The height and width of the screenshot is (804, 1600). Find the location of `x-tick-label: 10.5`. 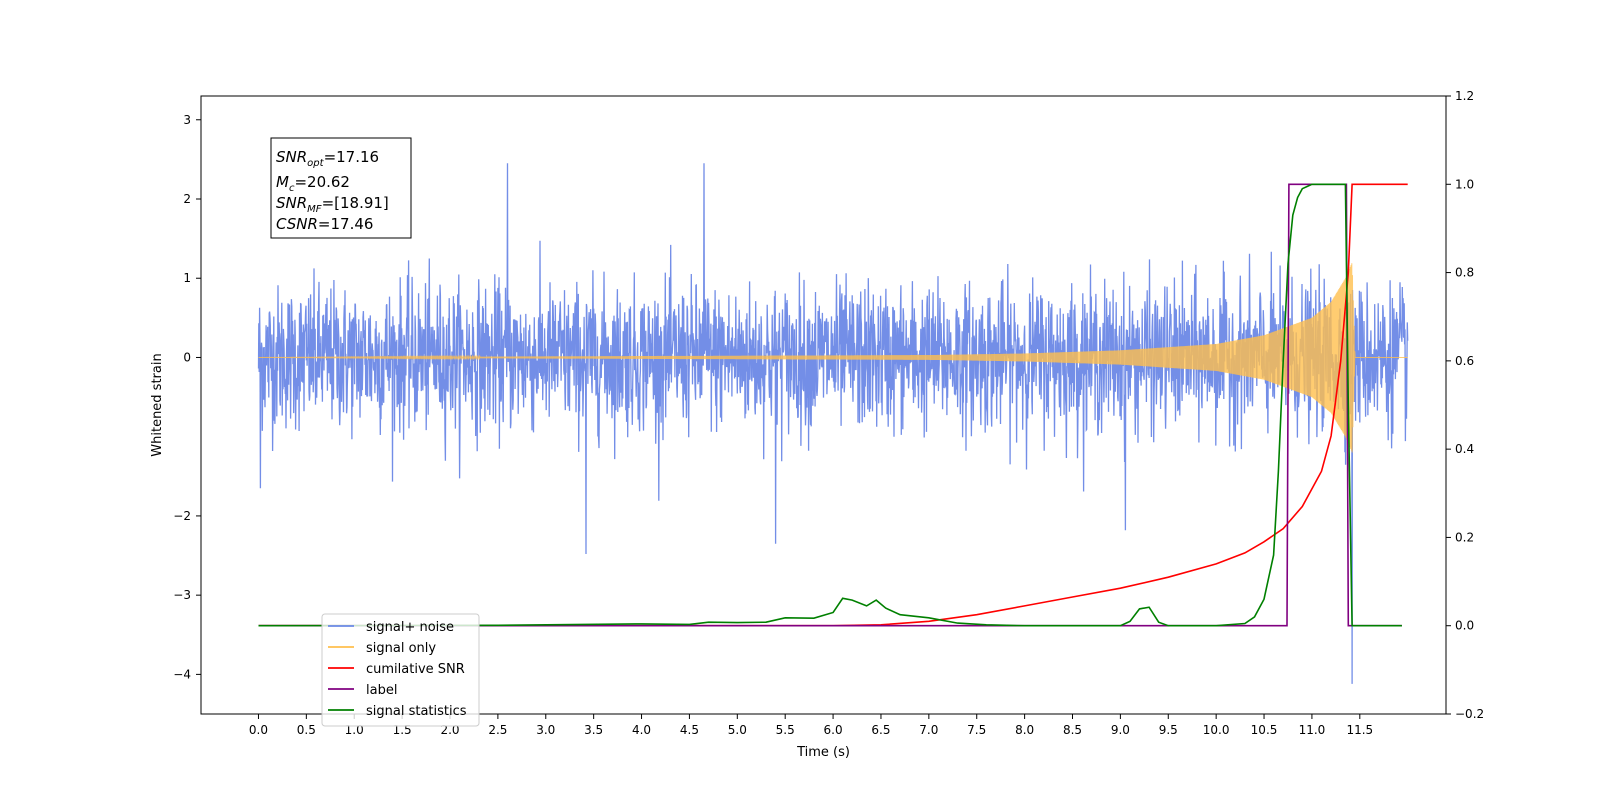

x-tick-label: 10.5 is located at coordinates (1264, 730).